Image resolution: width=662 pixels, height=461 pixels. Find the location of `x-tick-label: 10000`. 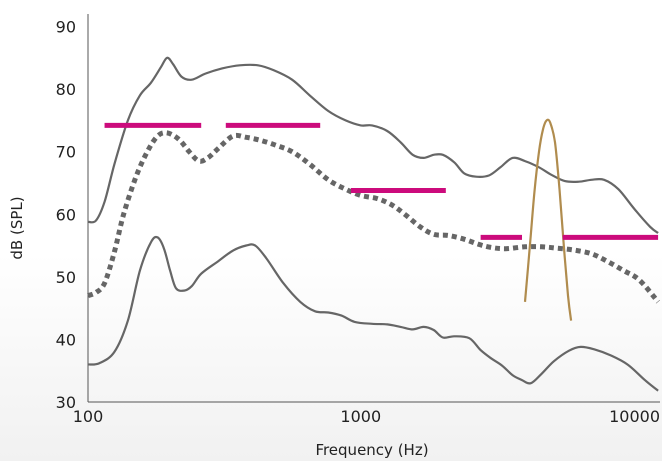

x-tick-label: 10000 is located at coordinates (634, 416).